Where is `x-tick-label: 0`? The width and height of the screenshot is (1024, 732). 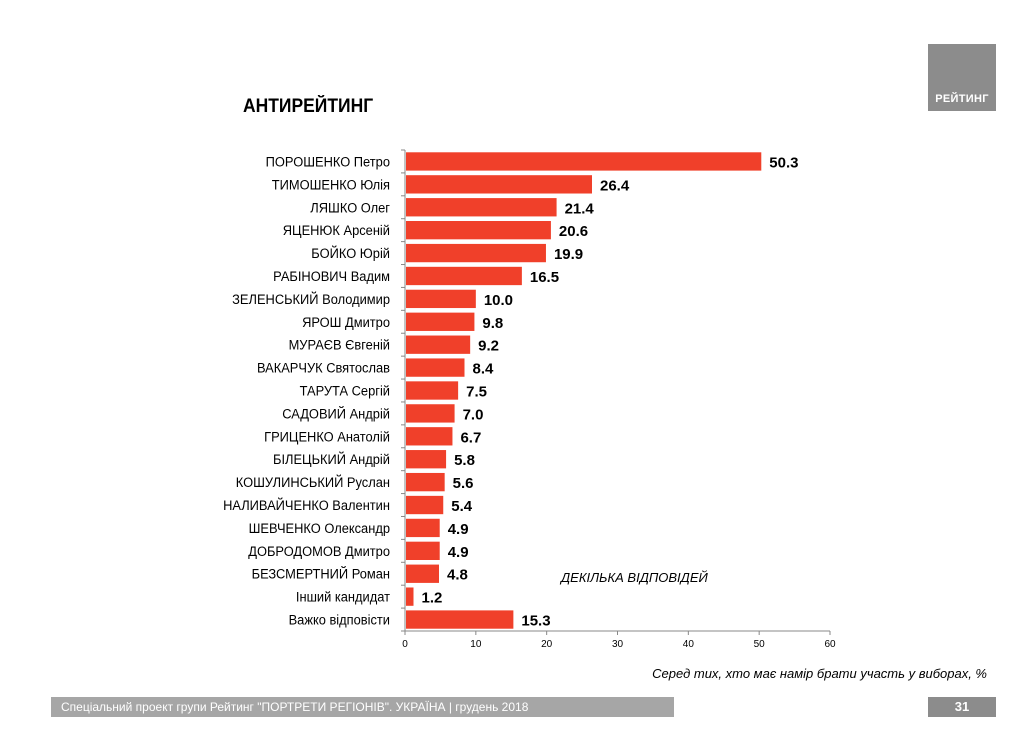 x-tick-label: 0 is located at coordinates (405, 644).